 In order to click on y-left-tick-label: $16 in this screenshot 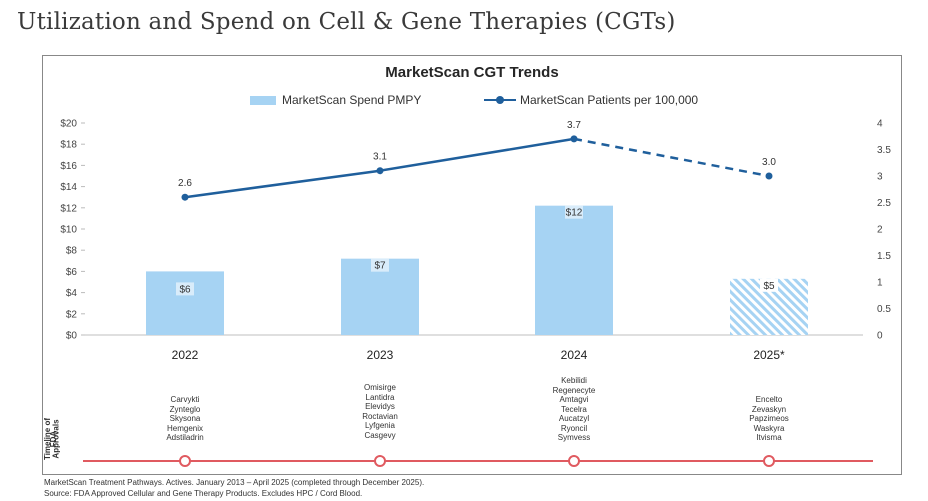, I will do `click(68, 166)`.